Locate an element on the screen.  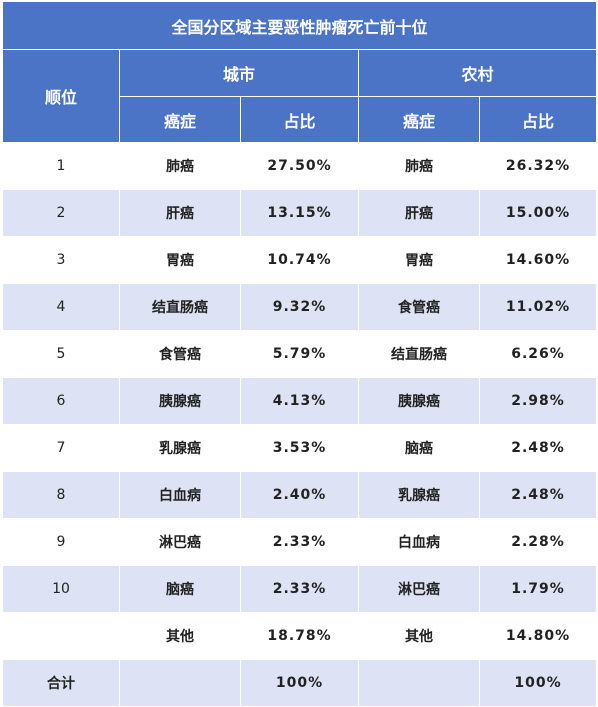
city-cancer-cell: 肺癌 is located at coordinates (180, 166).